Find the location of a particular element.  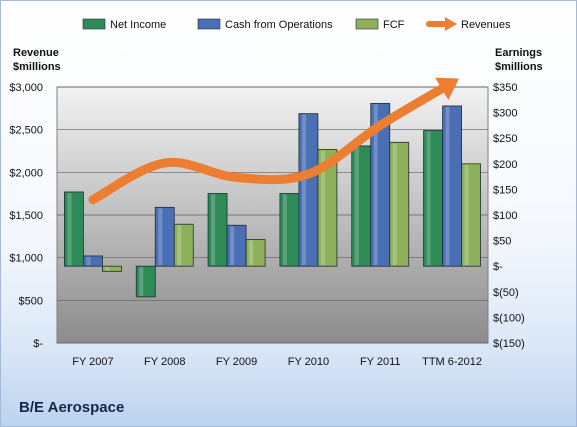

left-tick-label: $1,500 is located at coordinates (26, 216).